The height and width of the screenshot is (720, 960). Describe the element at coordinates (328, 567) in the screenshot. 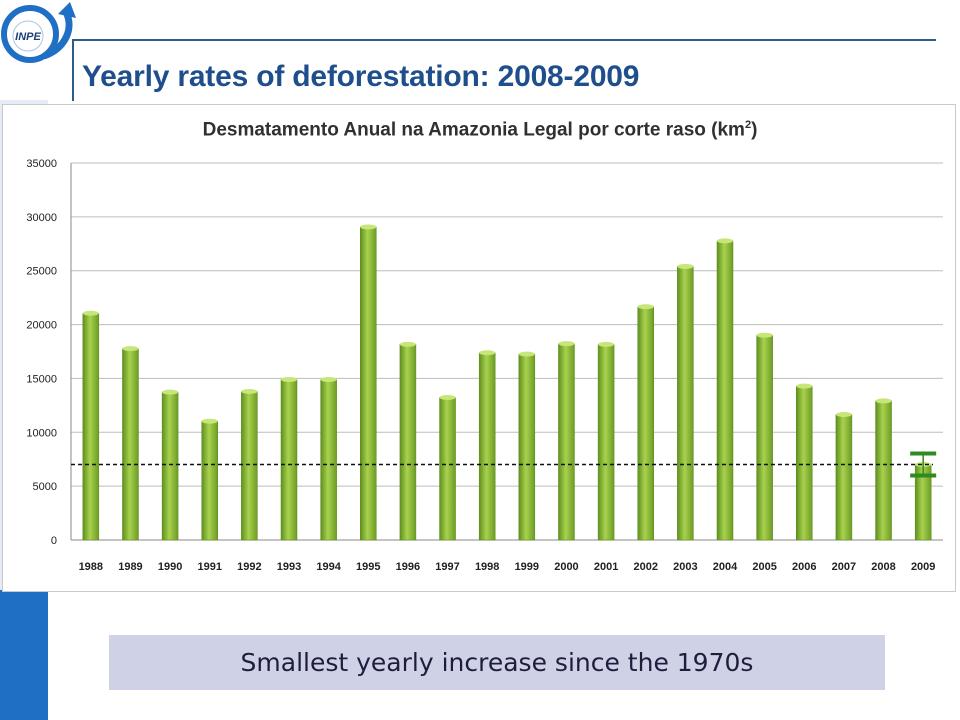

I see `x-tick-label: 1994` at that location.